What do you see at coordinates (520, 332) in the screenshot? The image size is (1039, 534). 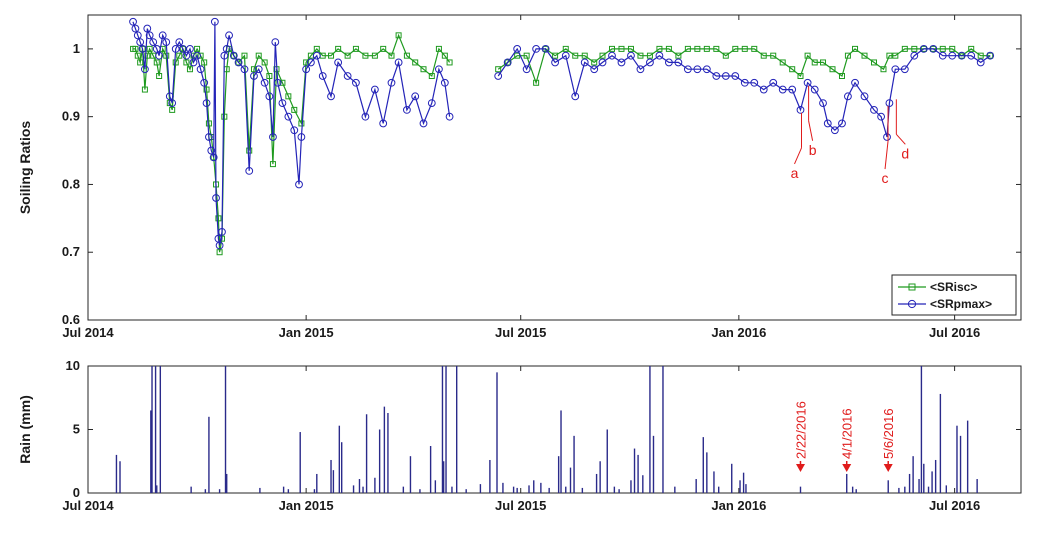 I see `x-tick-label: Jul 2015` at bounding box center [520, 332].